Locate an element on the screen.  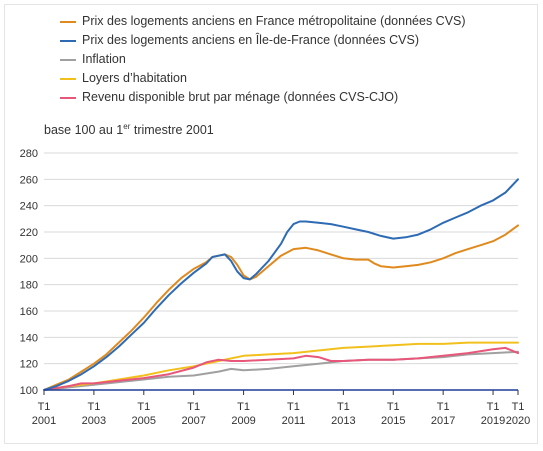
x-tick-quarter-2015: T1 is located at coordinates (393, 407).